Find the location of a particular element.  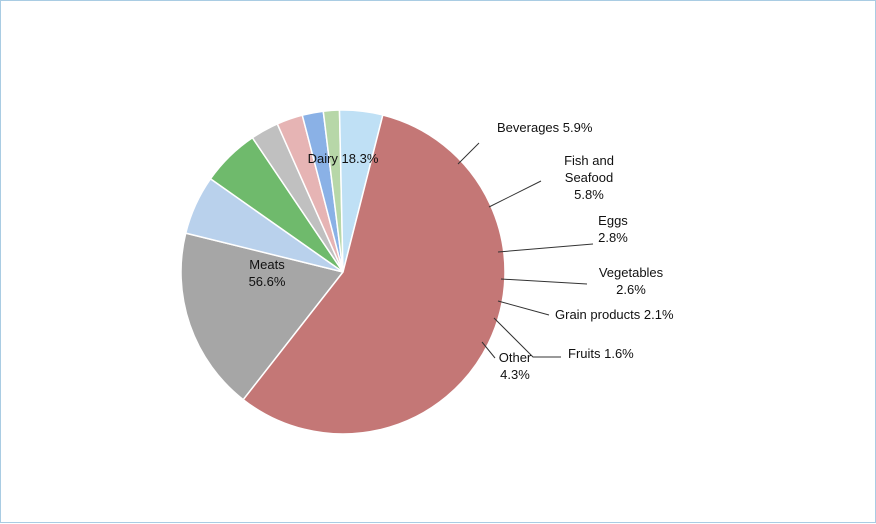

leader-line-other is located at coordinates (488, 350).